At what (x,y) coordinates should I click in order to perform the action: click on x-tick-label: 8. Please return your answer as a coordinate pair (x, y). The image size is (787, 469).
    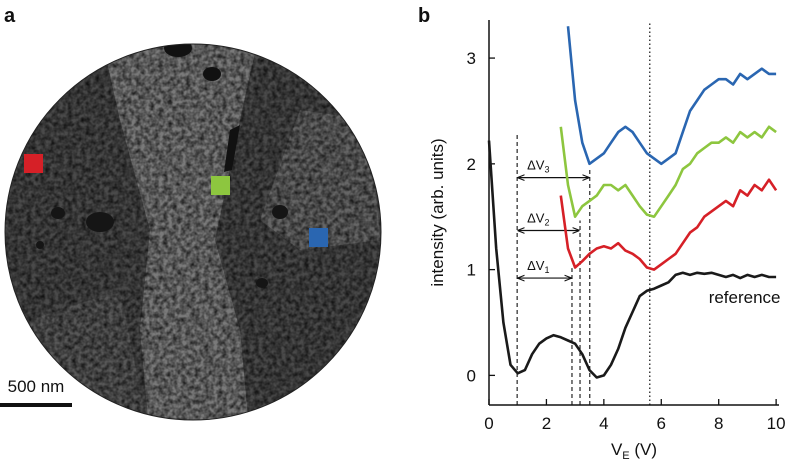
    Looking at the image, I should click on (718, 423).